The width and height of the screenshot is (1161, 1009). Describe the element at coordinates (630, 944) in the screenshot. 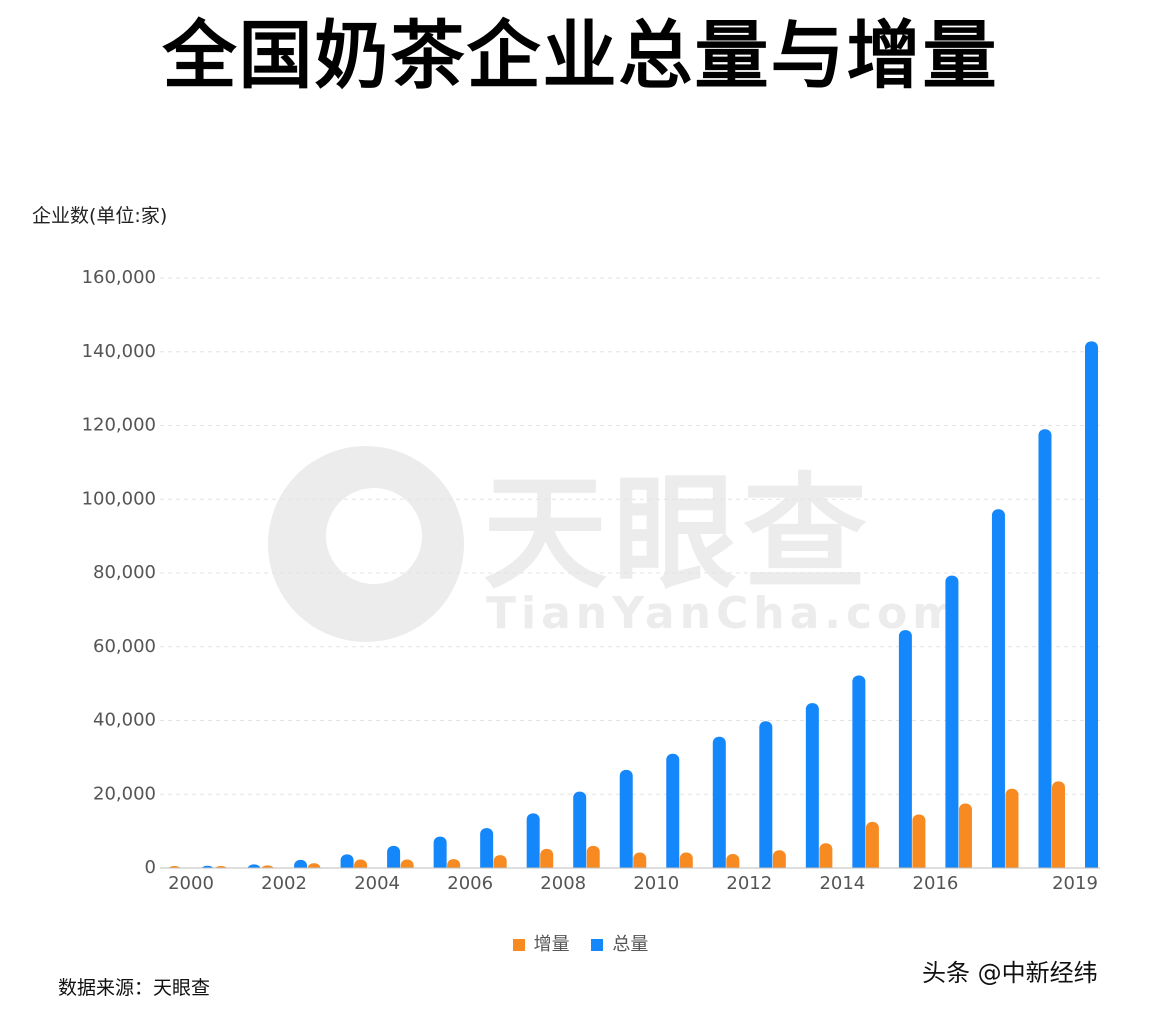

I see `legend-label-total: 总量` at that location.